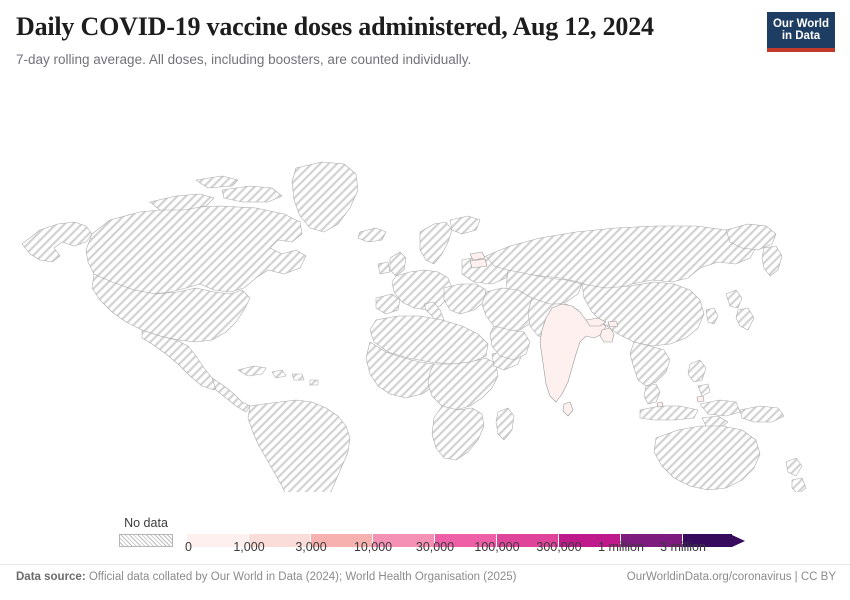 Image resolution: width=850 pixels, height=600 pixels. Describe the element at coordinates (700, 399) in the screenshot. I see `map-country-brunei` at that location.